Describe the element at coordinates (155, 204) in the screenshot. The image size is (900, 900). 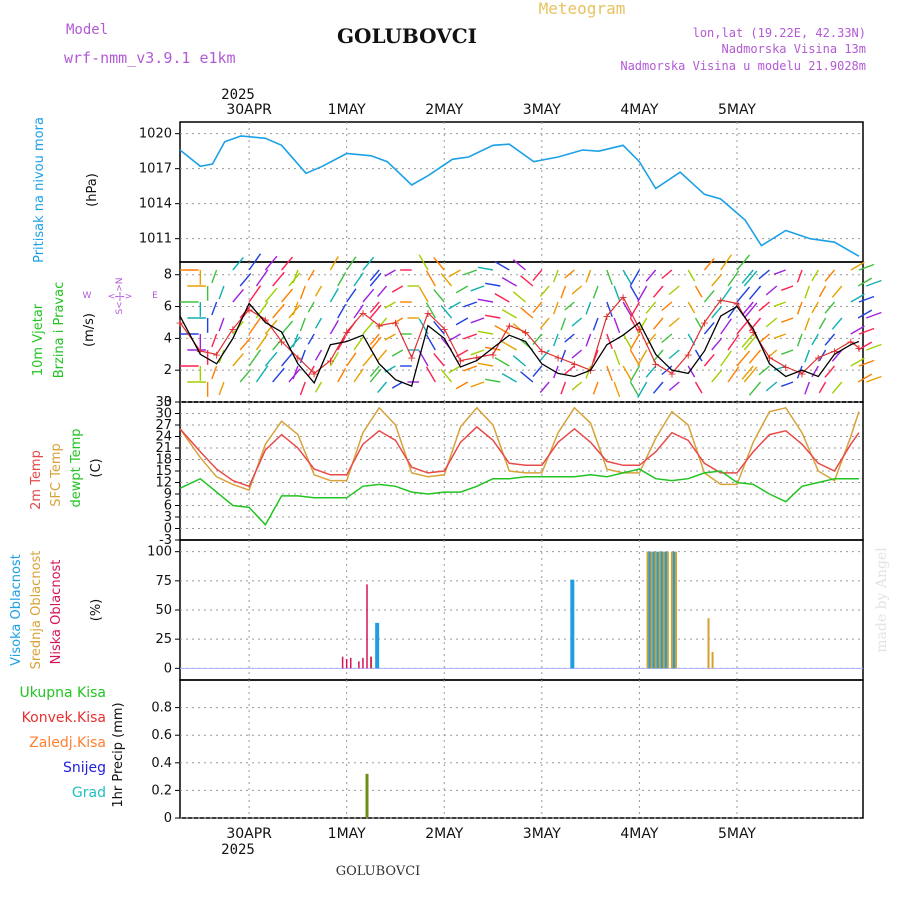
I see `y-tick-label: 1014` at that location.